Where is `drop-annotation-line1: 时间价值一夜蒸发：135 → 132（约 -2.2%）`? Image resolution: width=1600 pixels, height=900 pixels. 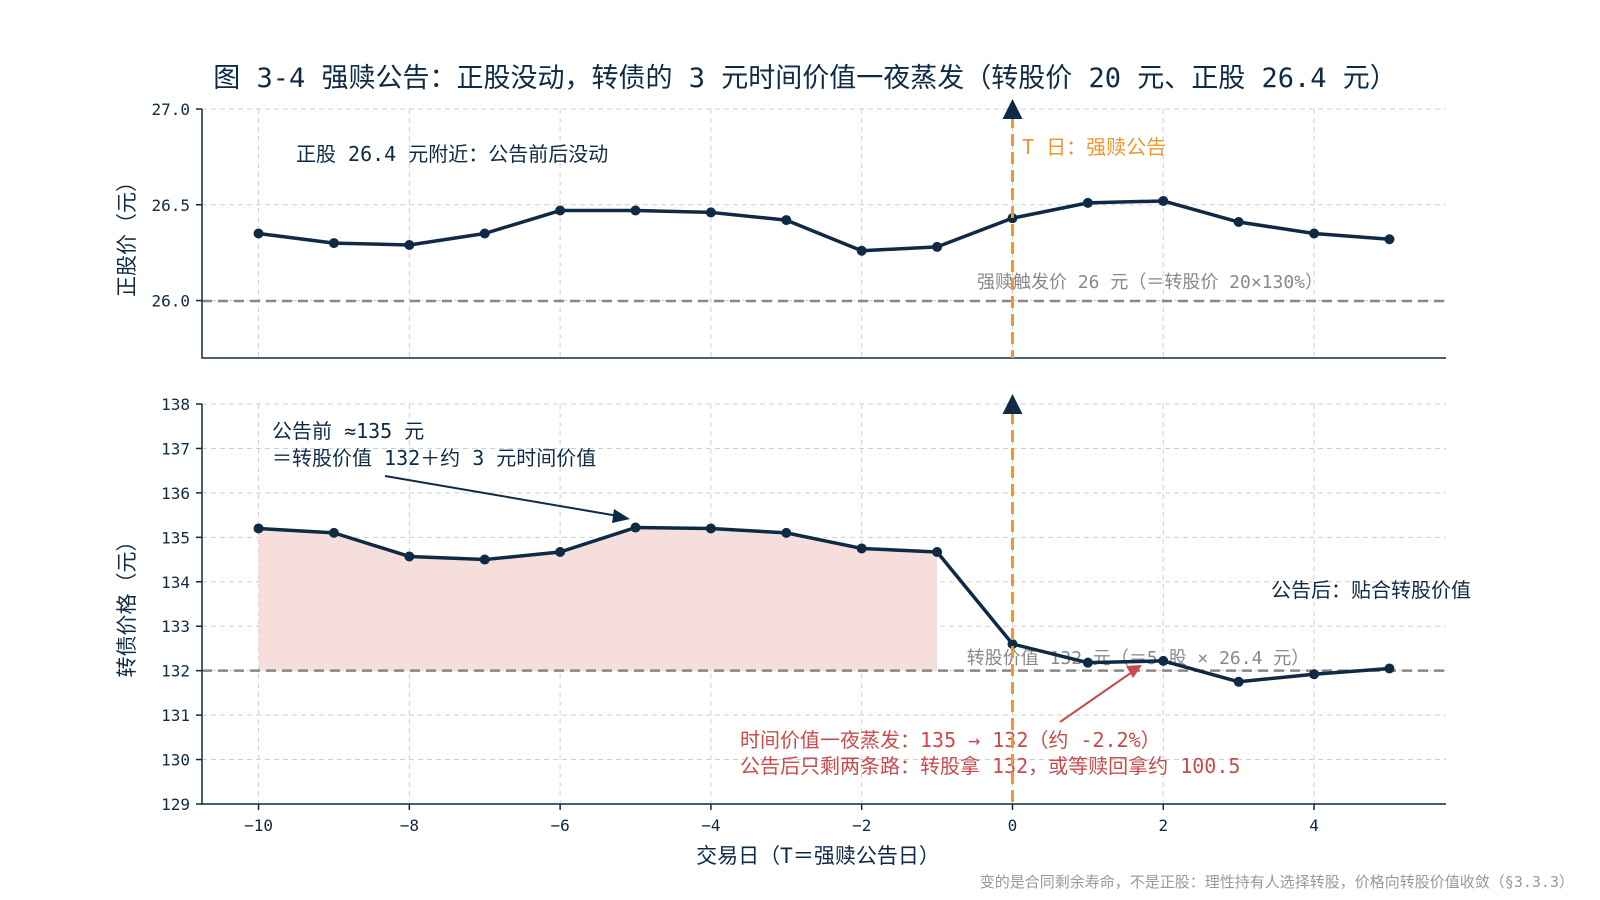
drop-annotation-line1: 时间价值一夜蒸发：135 → 132（约 -2.2%） is located at coordinates (950, 740).